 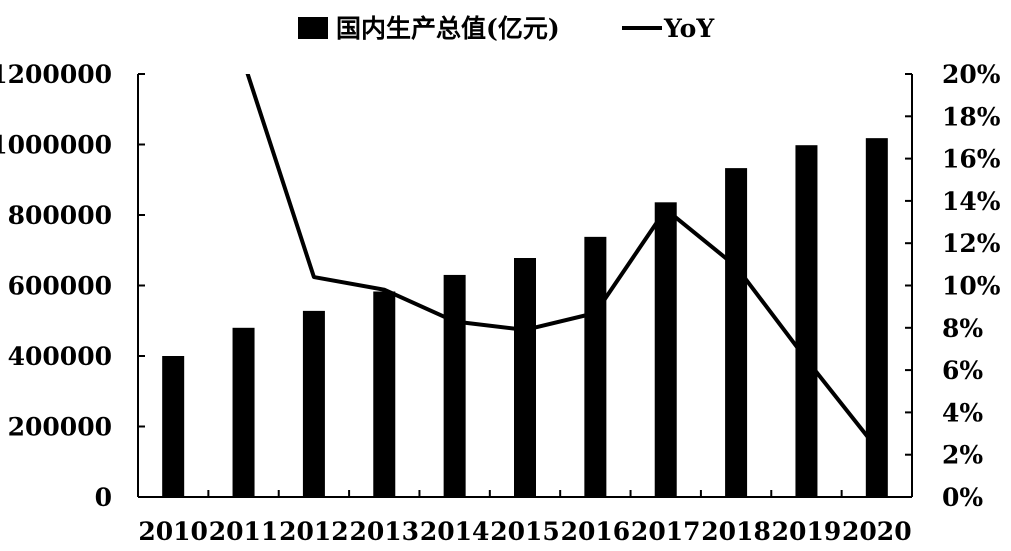 What do you see at coordinates (60, 427) in the screenshot?
I see `left-tick-label: 200000` at bounding box center [60, 427].